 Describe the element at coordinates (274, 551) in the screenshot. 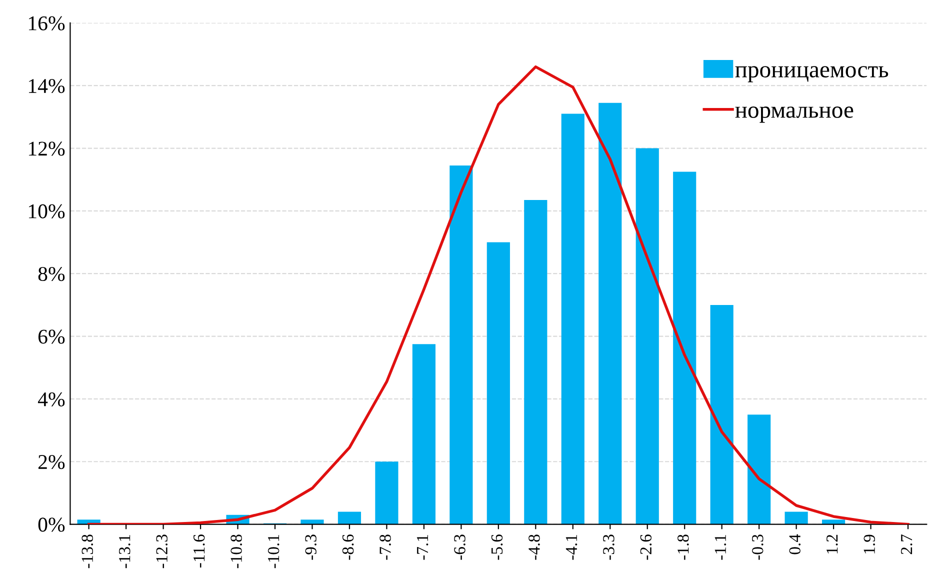

I see `x-tick-label: -10.1` at that location.